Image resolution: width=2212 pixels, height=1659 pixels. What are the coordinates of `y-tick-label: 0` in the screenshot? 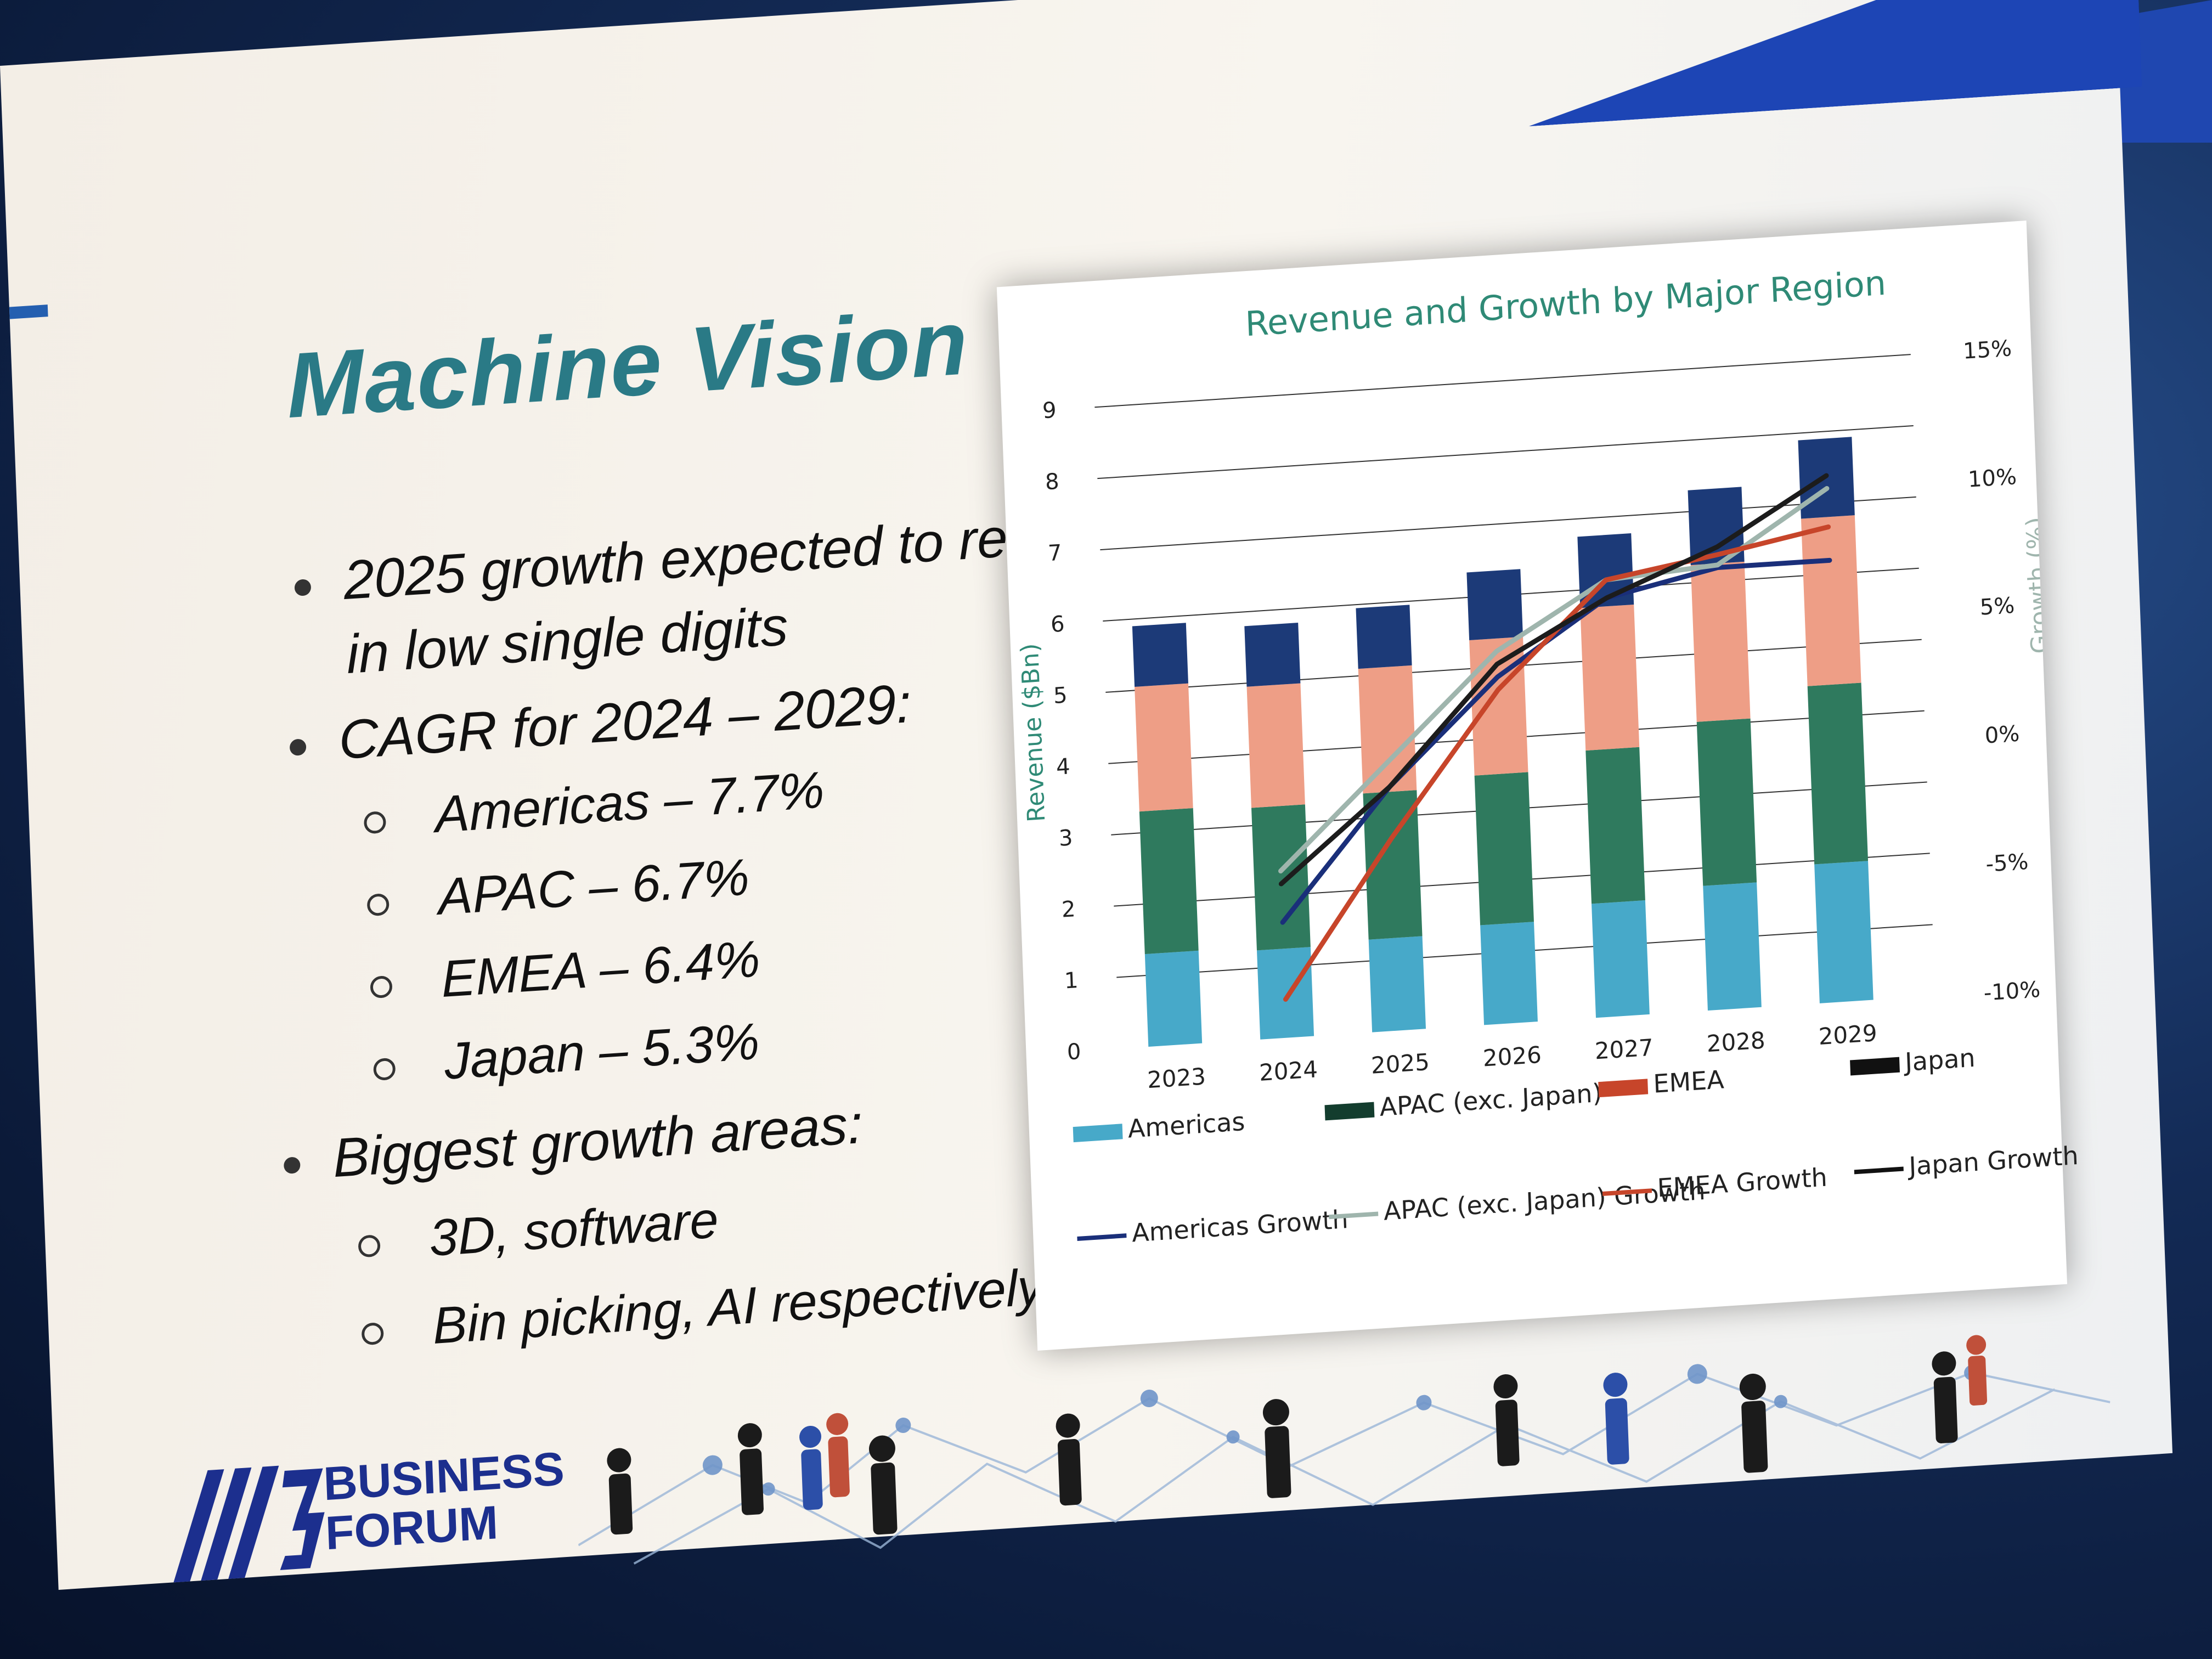 It's located at (1073, 1052).